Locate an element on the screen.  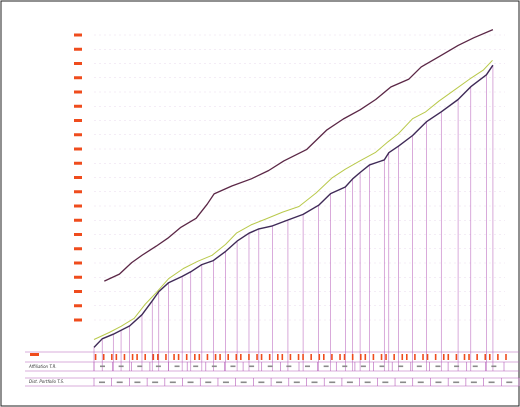
y-axis-ticks is located at coordinates (78, 177).